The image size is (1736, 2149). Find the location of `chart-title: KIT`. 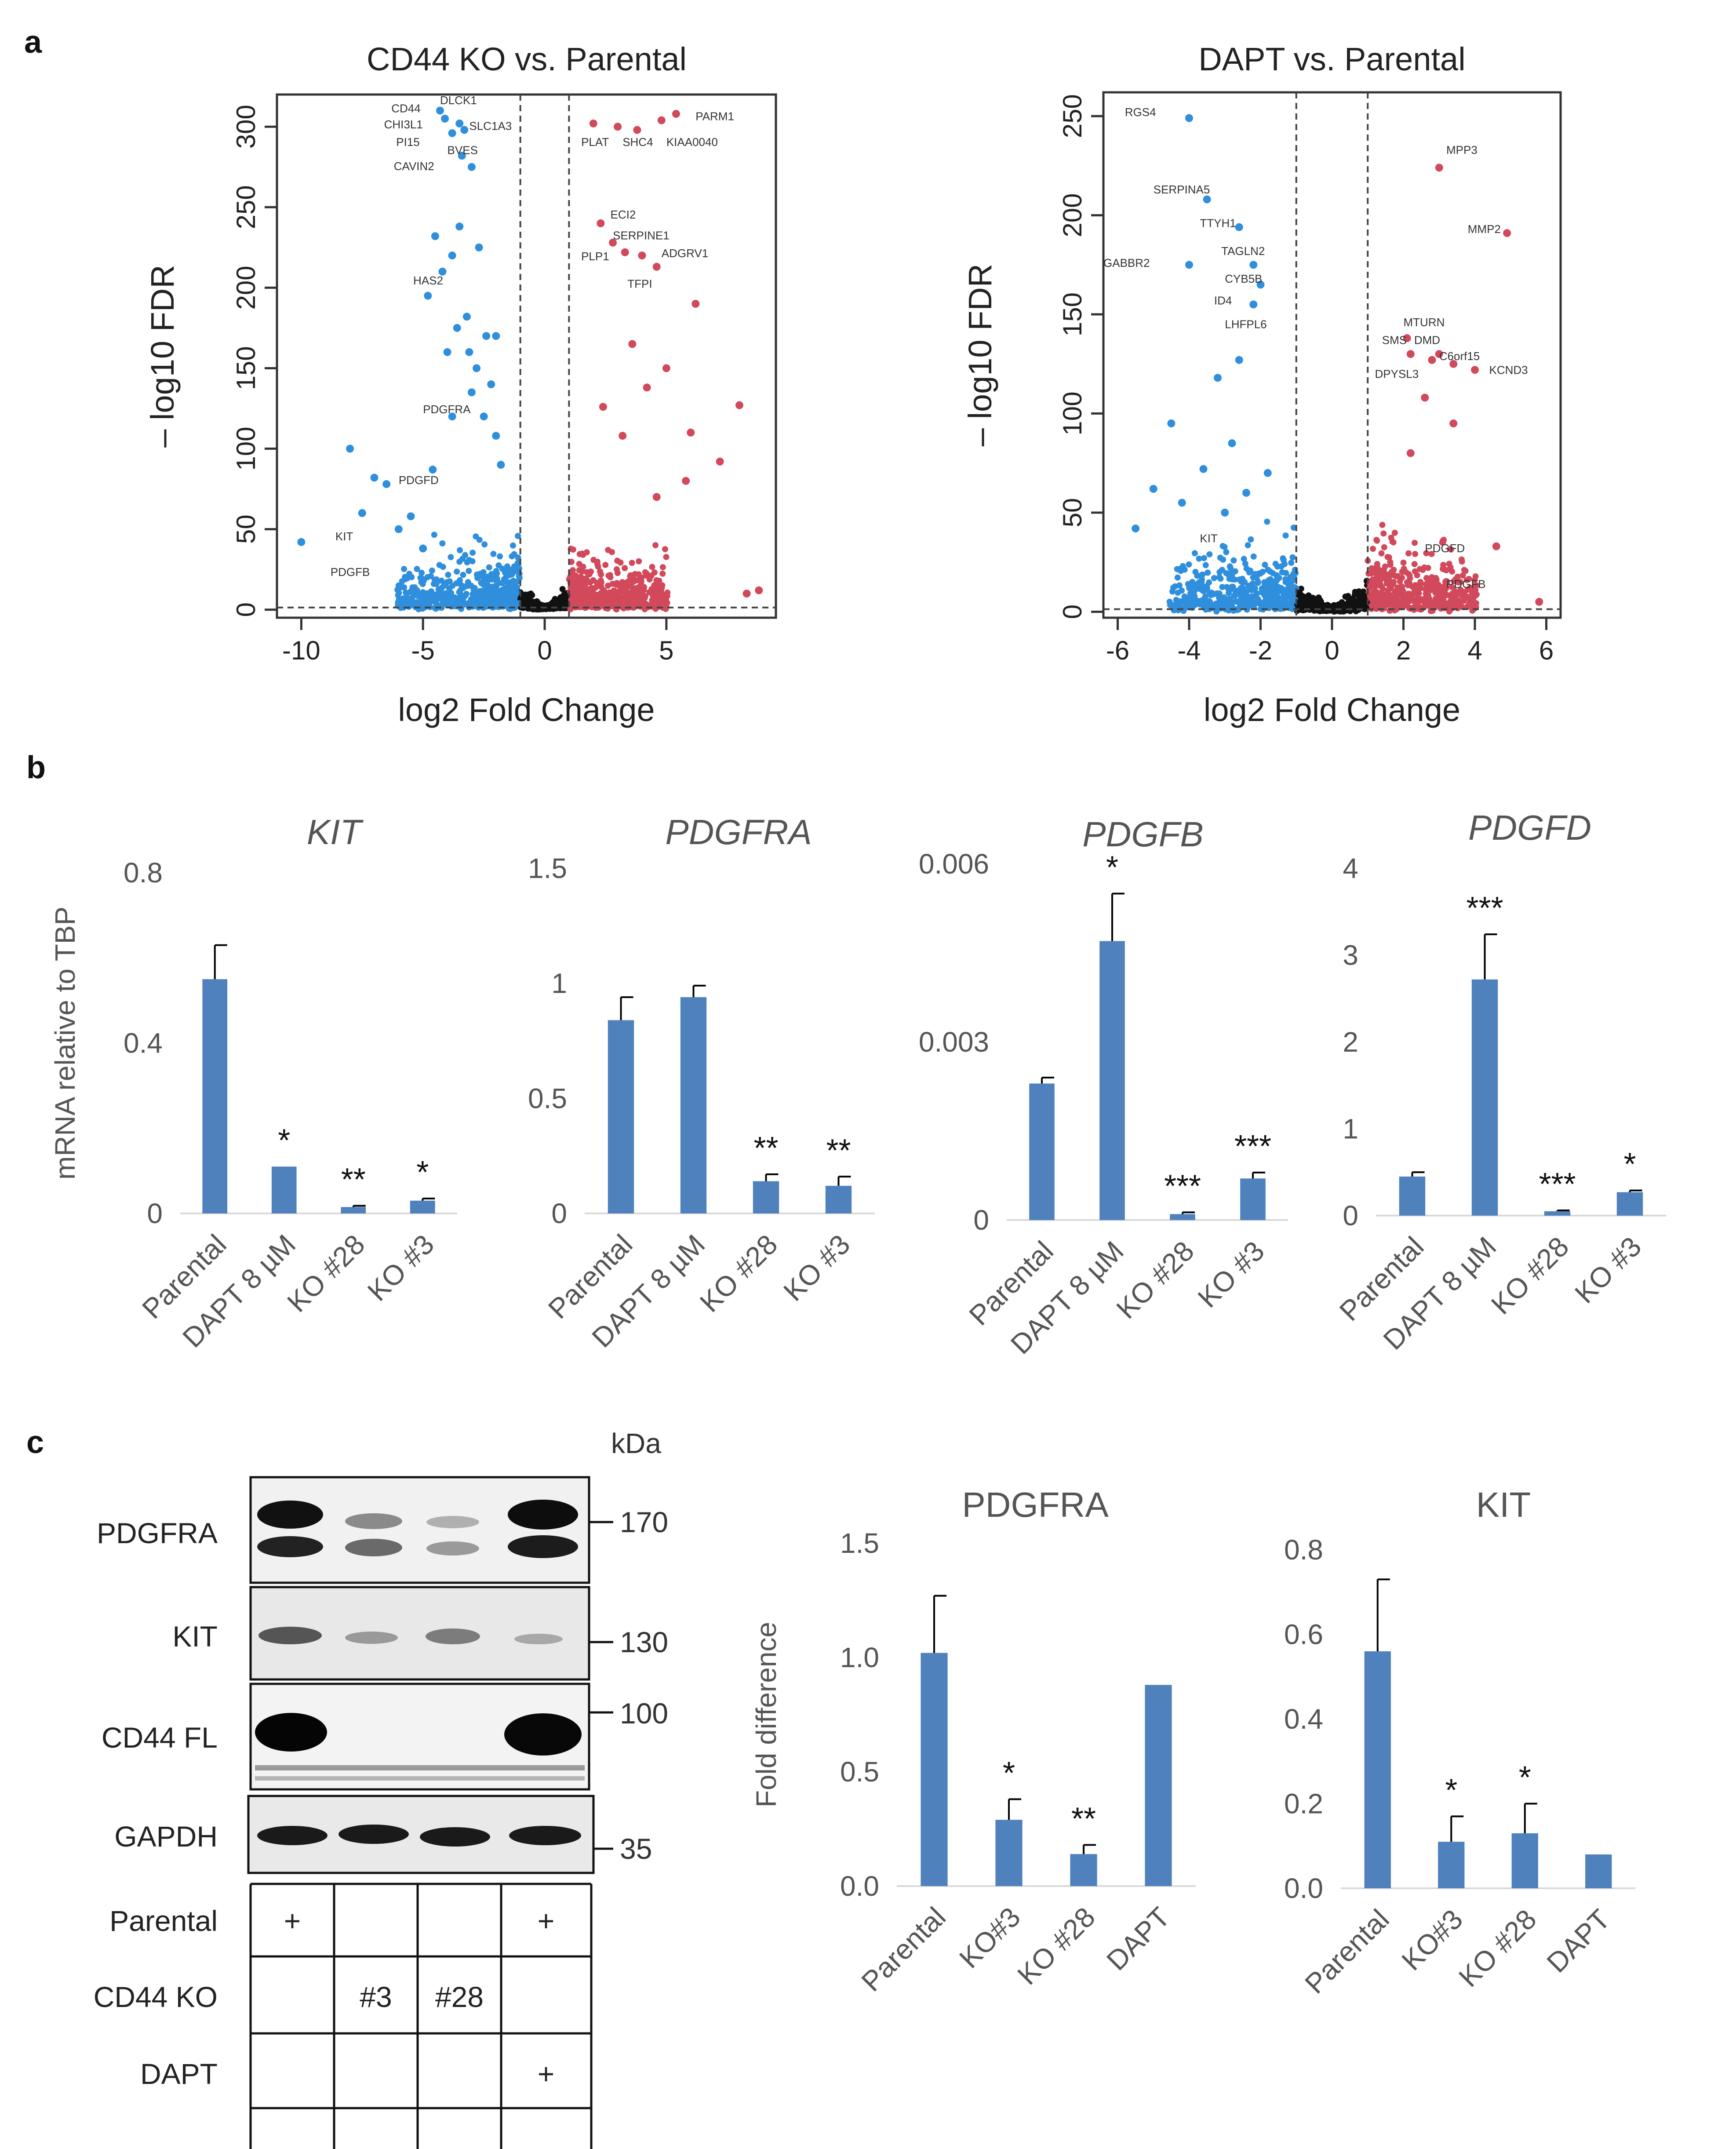

chart-title: KIT is located at coordinates (336, 832).